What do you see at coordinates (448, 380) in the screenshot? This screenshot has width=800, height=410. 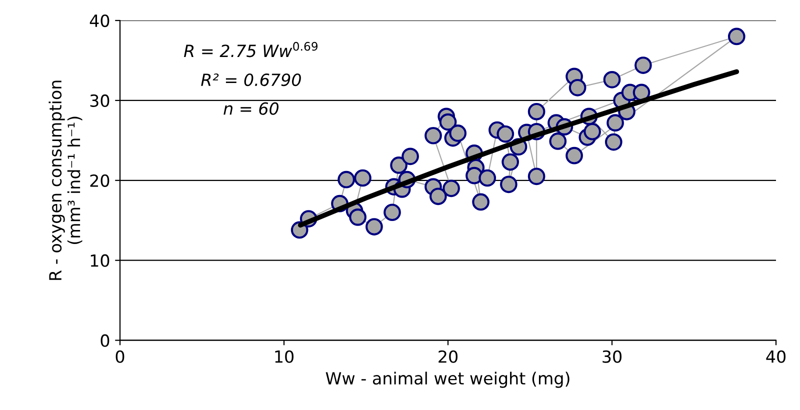 I see `x-axis-title: Ww - animal wet weight (mg)` at bounding box center [448, 380].